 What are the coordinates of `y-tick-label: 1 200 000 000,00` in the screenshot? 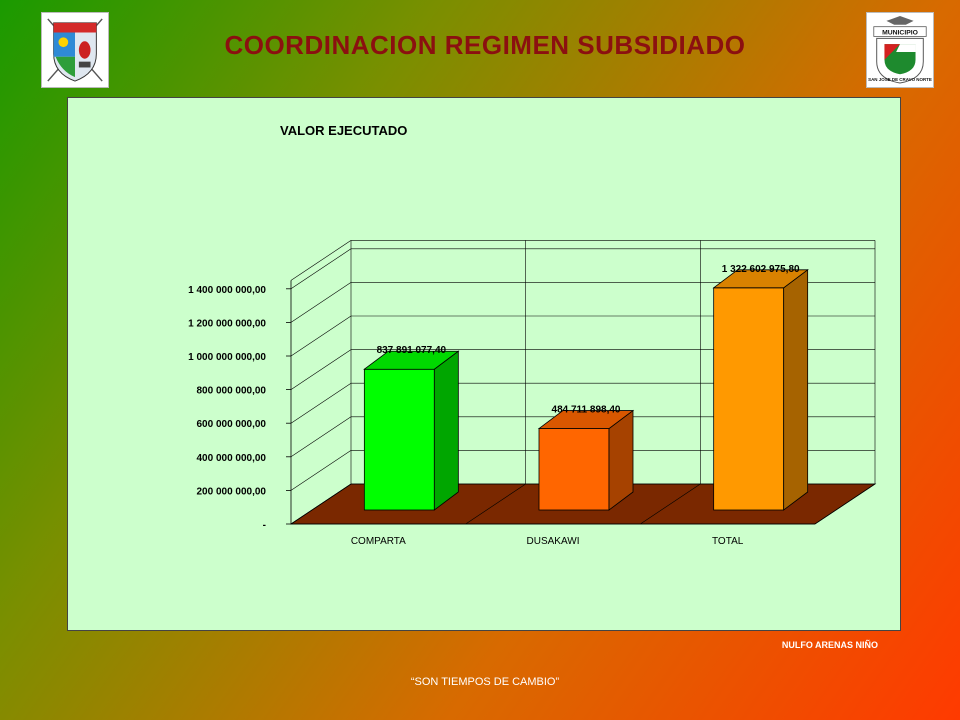 It's located at (227, 323).